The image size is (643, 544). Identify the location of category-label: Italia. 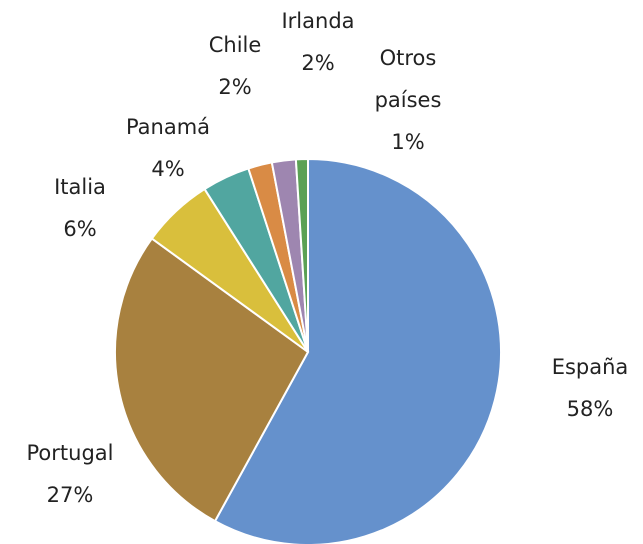
(80, 187).